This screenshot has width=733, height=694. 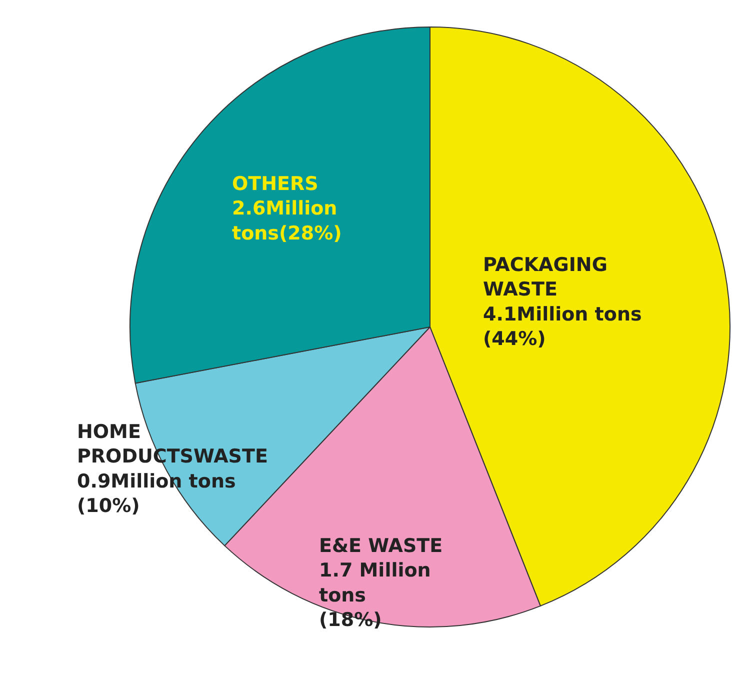 What do you see at coordinates (287, 221) in the screenshot?
I see `data-label: 2.6Million tons(28%)` at bounding box center [287, 221].